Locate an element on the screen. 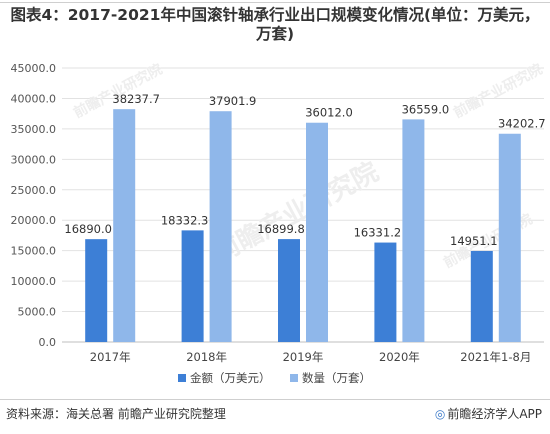 This screenshot has height=434, width=550. data-label: 16331.2 is located at coordinates (378, 233).